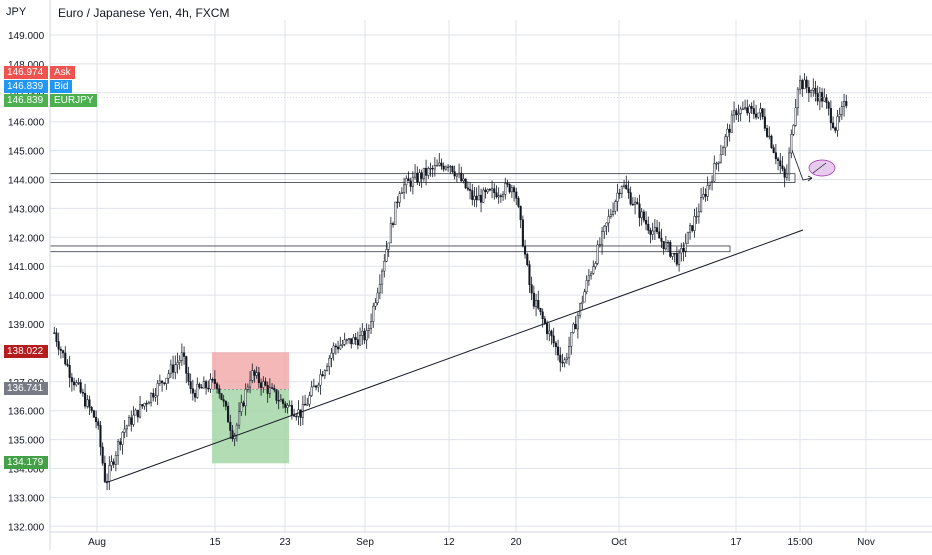  I want to click on price-badge-label: Ask, so click(62, 72).